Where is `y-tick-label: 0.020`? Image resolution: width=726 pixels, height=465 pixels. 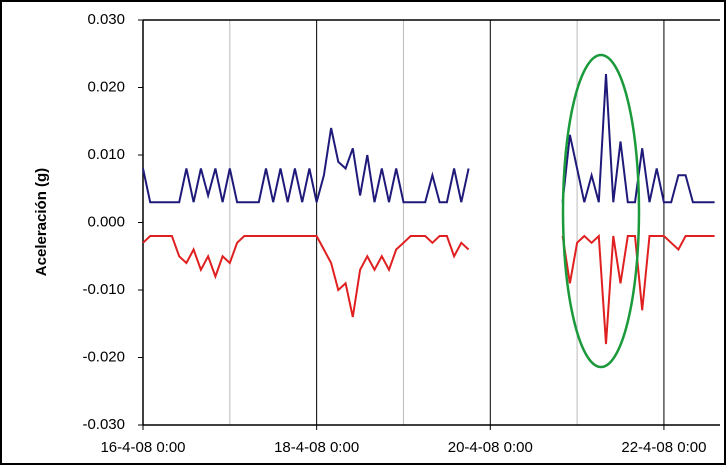 y-tick-label: 0.020 is located at coordinates (106, 86).